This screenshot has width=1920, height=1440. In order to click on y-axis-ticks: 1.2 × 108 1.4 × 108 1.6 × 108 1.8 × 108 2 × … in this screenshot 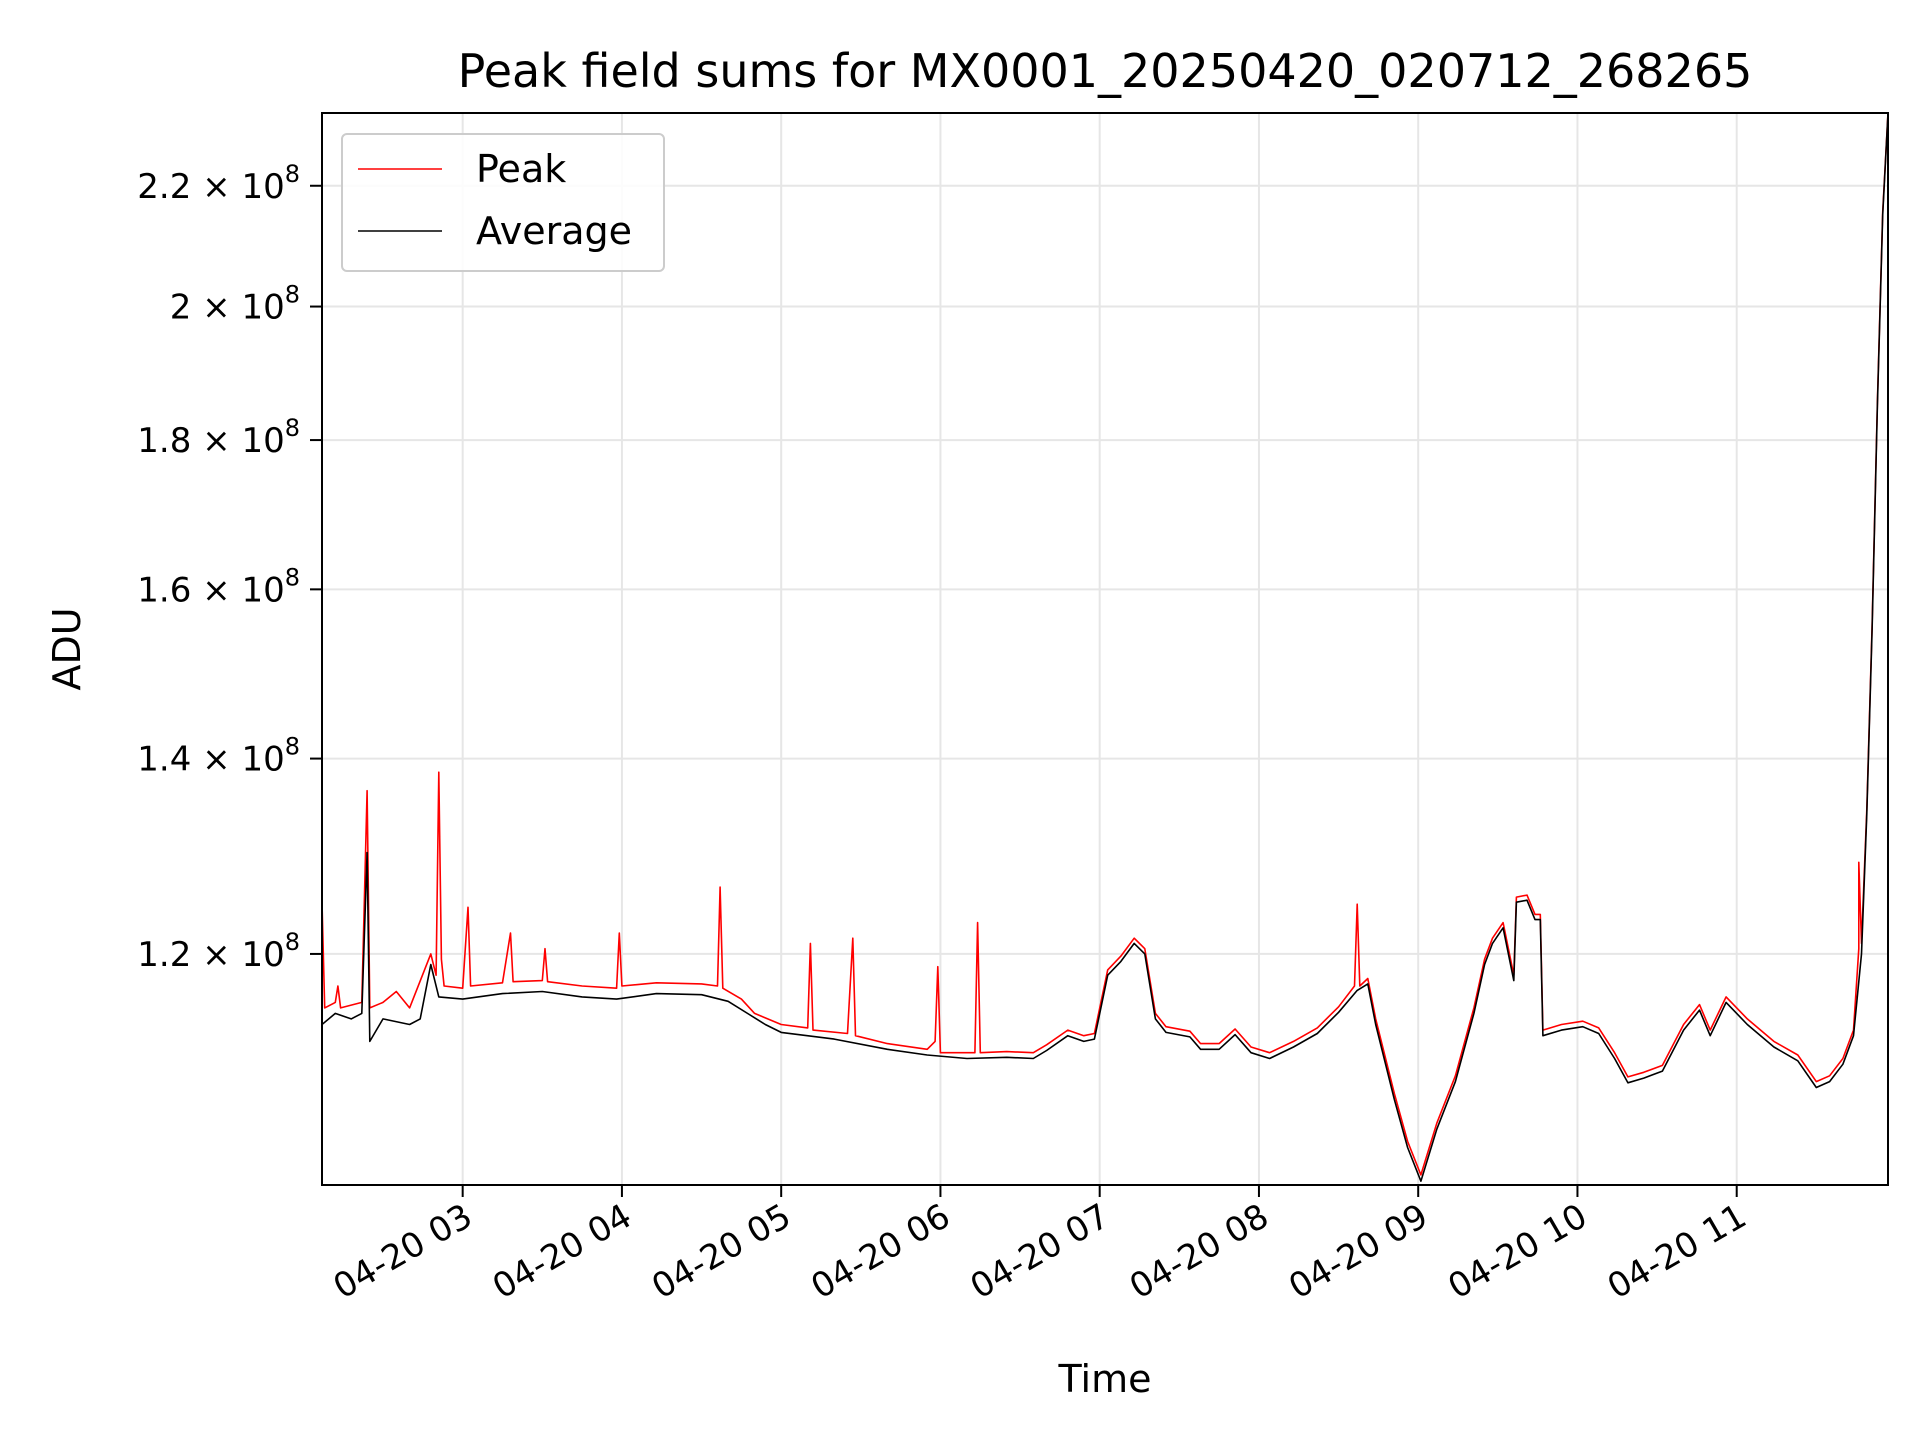, I will do `click(229, 567)`.